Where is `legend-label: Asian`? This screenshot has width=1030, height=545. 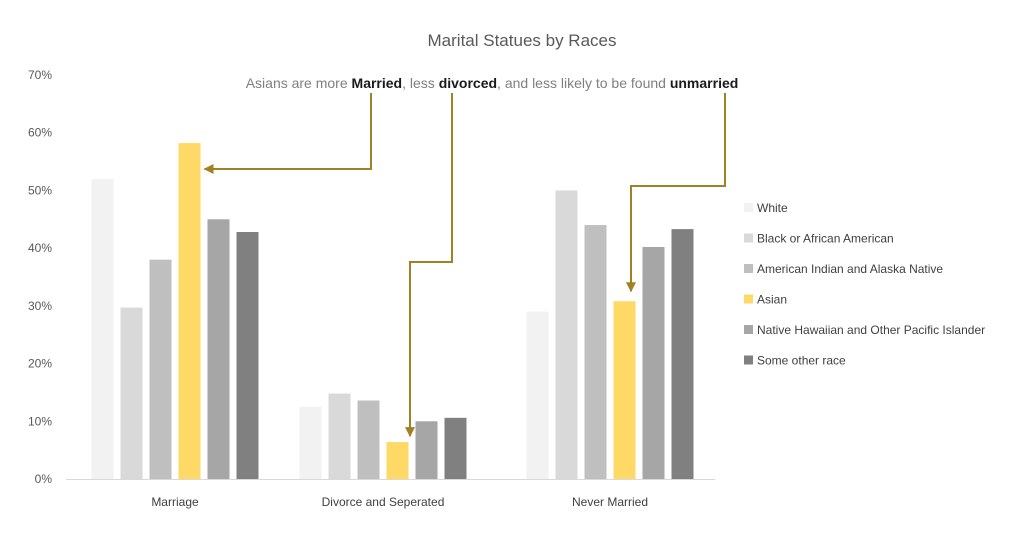 legend-label: Asian is located at coordinates (772, 300).